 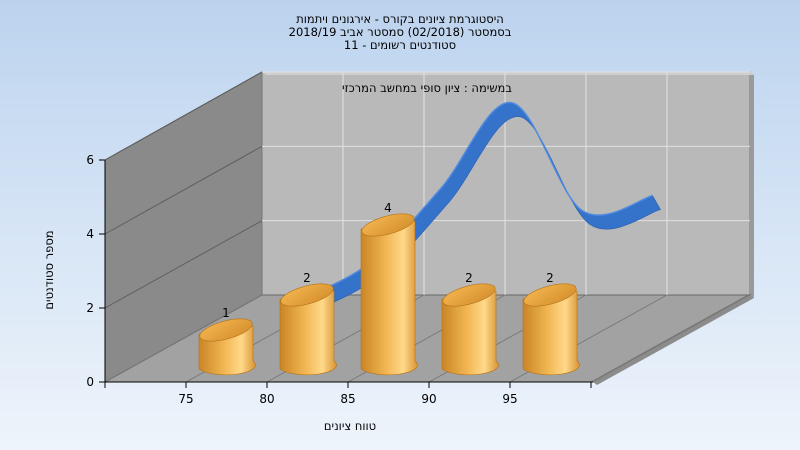 I want to click on x-tick-label: 80, so click(x=266, y=399).